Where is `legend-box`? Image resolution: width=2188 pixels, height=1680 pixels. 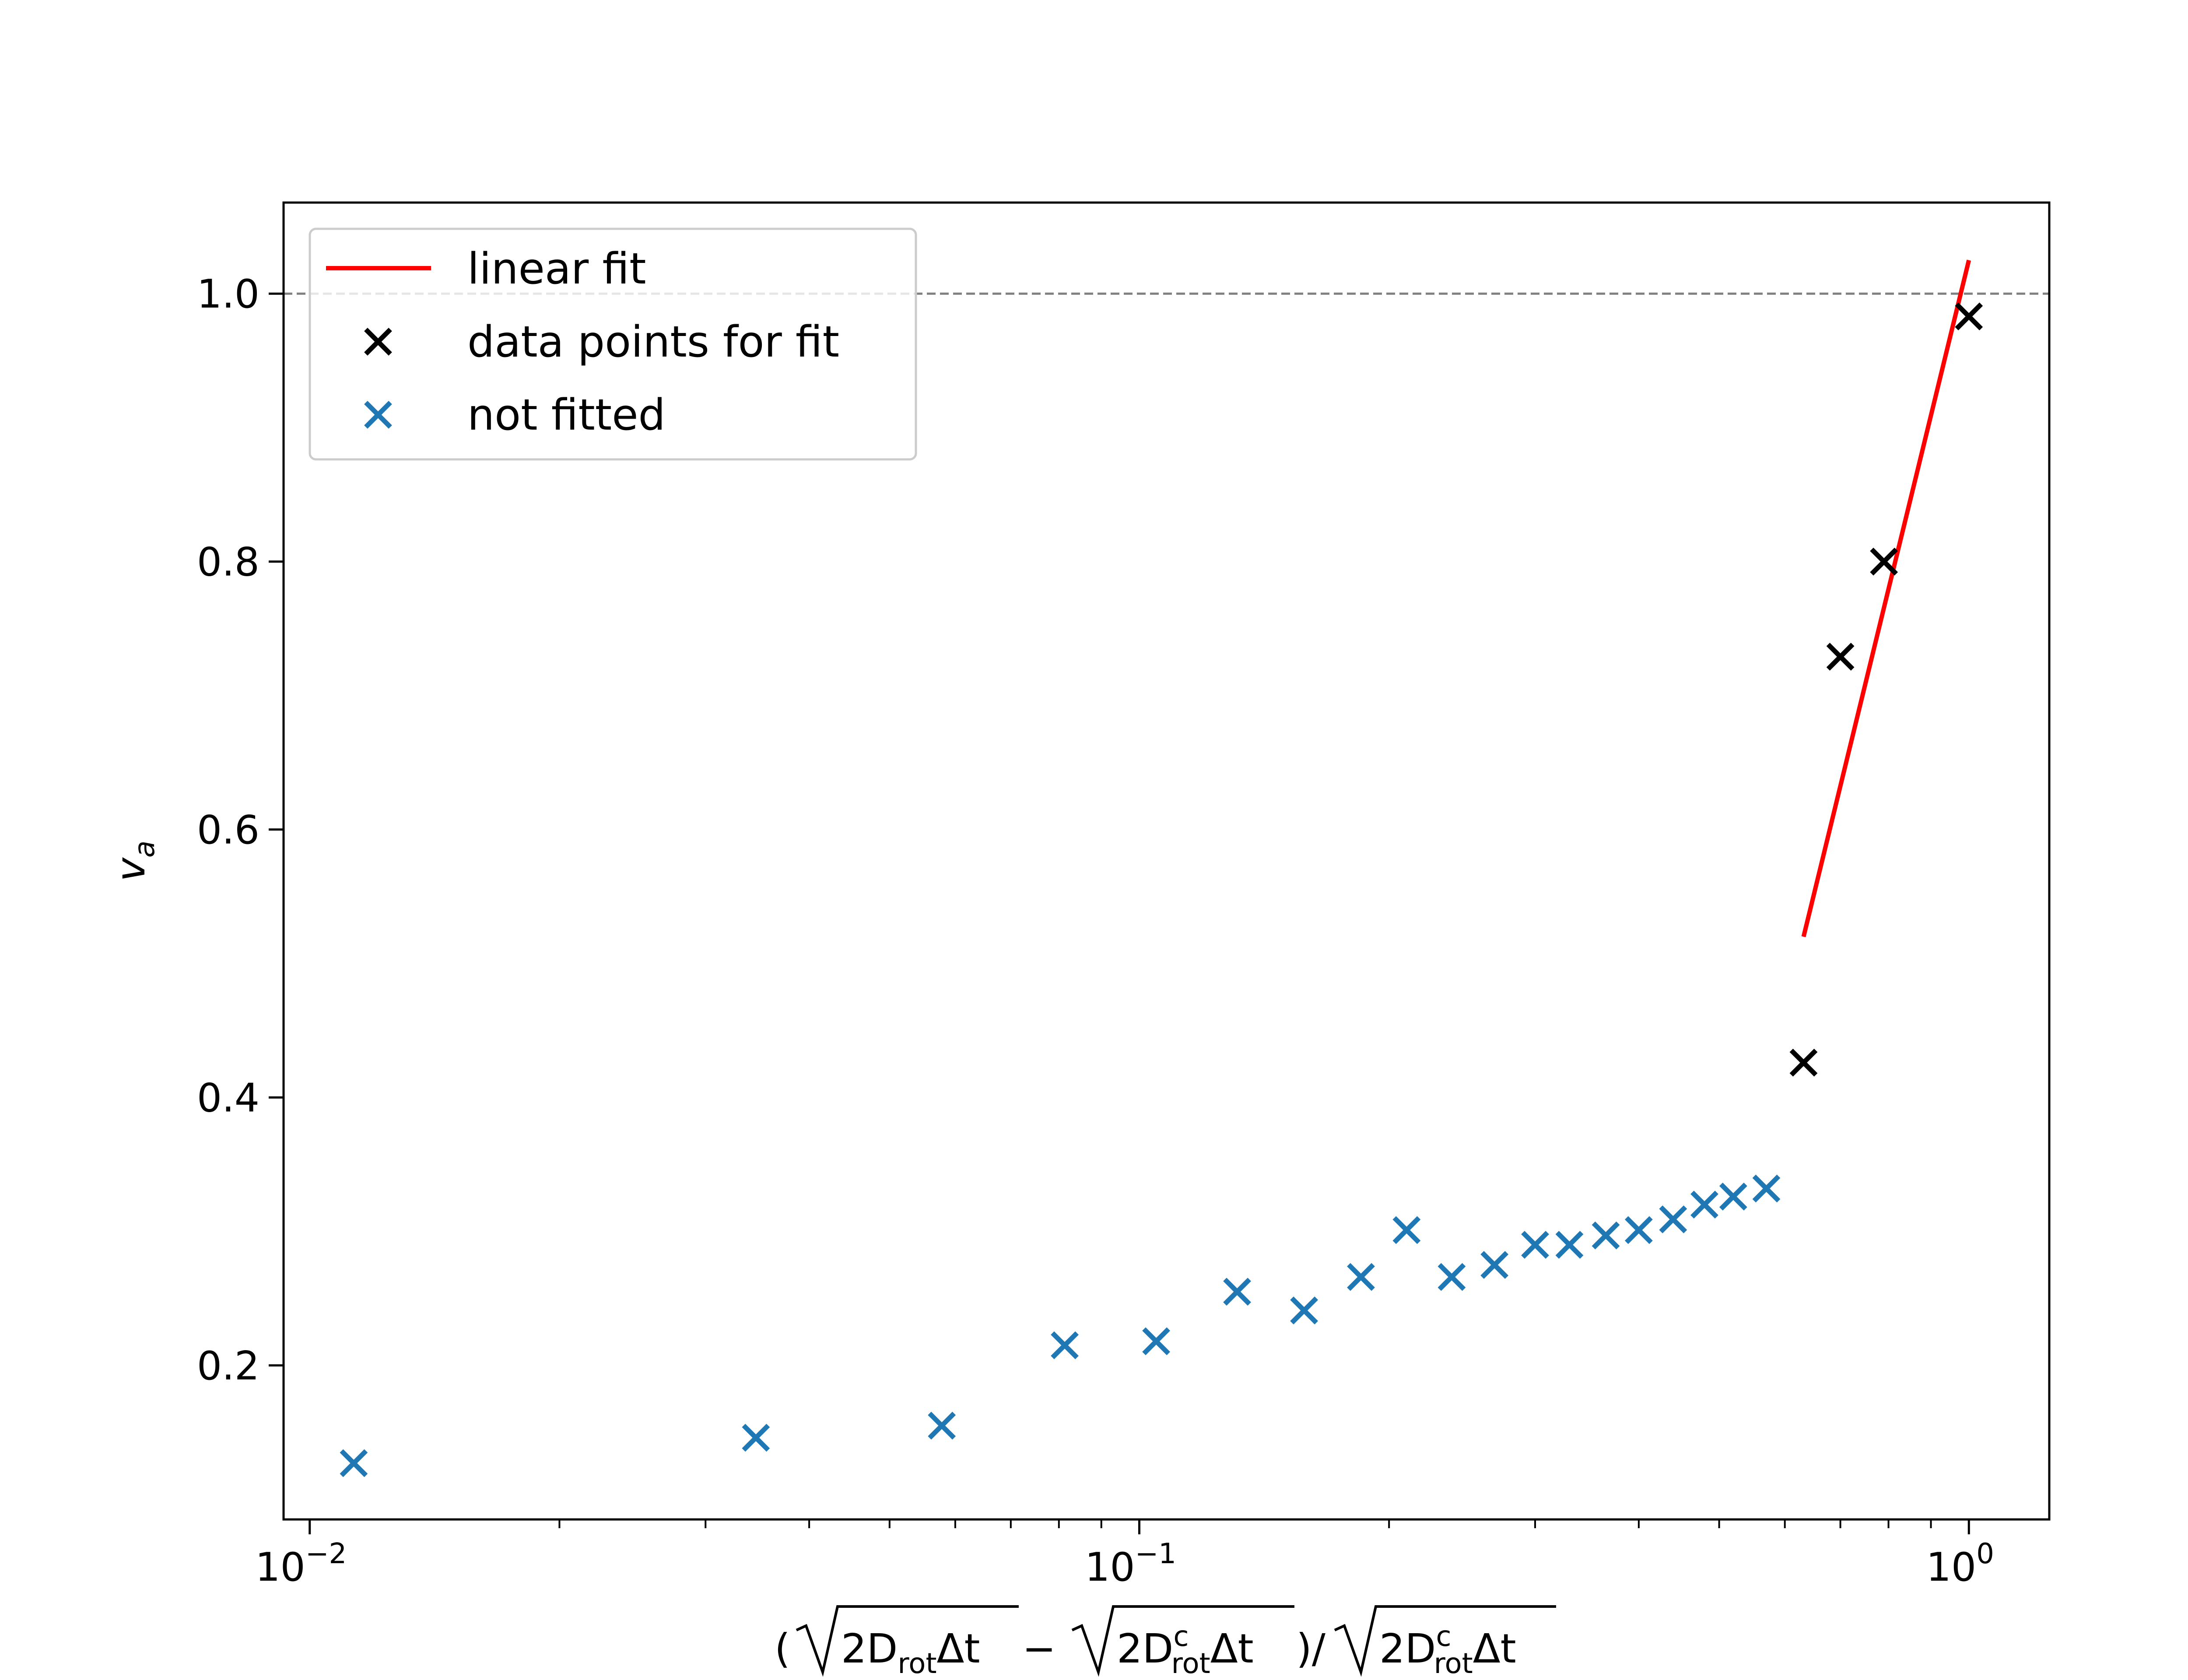 legend-box is located at coordinates (613, 344).